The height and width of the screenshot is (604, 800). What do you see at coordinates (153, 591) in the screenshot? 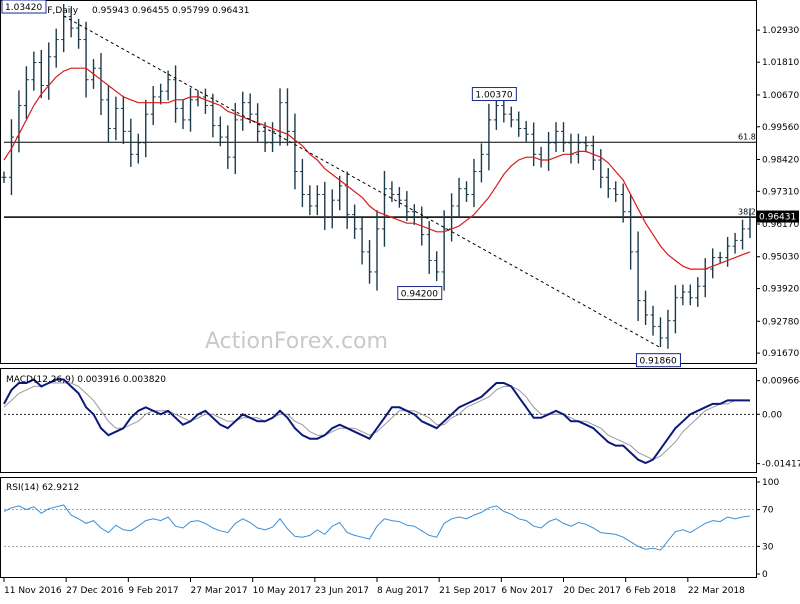
I see `time-axis-label: 9 Feb 2017` at bounding box center [153, 591].